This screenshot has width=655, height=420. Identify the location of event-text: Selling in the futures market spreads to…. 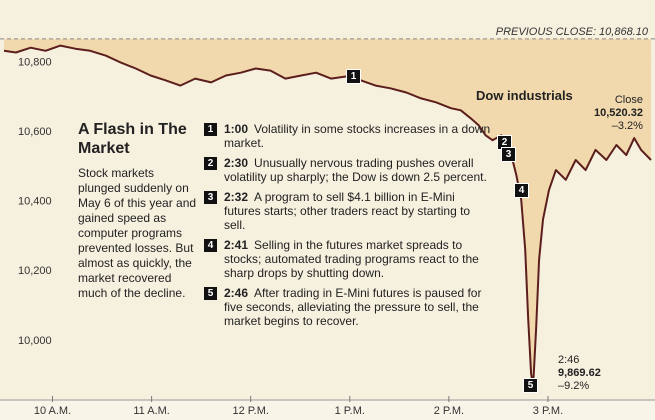
(351, 259).